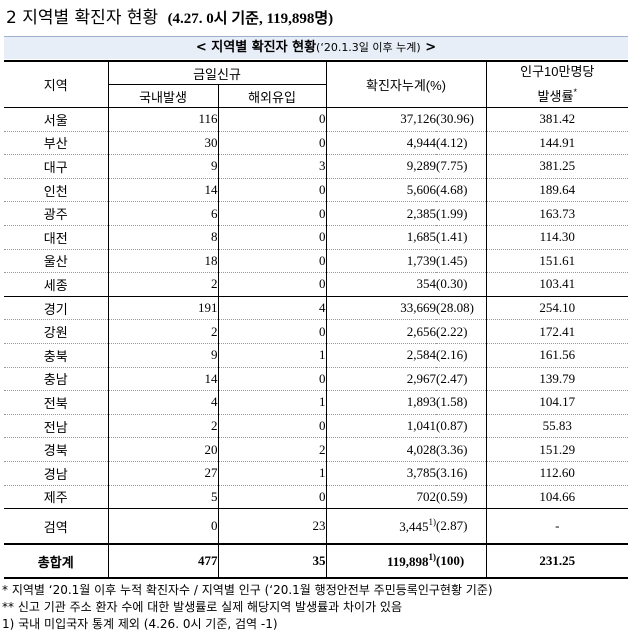  Describe the element at coordinates (452, 449) in the screenshot. I see `percent-cell: (3.36)` at that location.